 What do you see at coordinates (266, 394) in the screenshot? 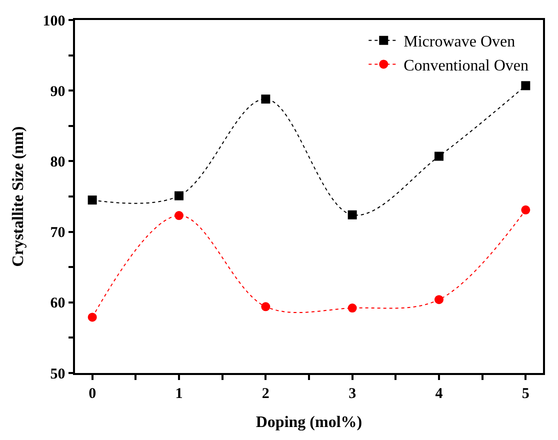
I see `x-tick-label: 2` at bounding box center [266, 394].